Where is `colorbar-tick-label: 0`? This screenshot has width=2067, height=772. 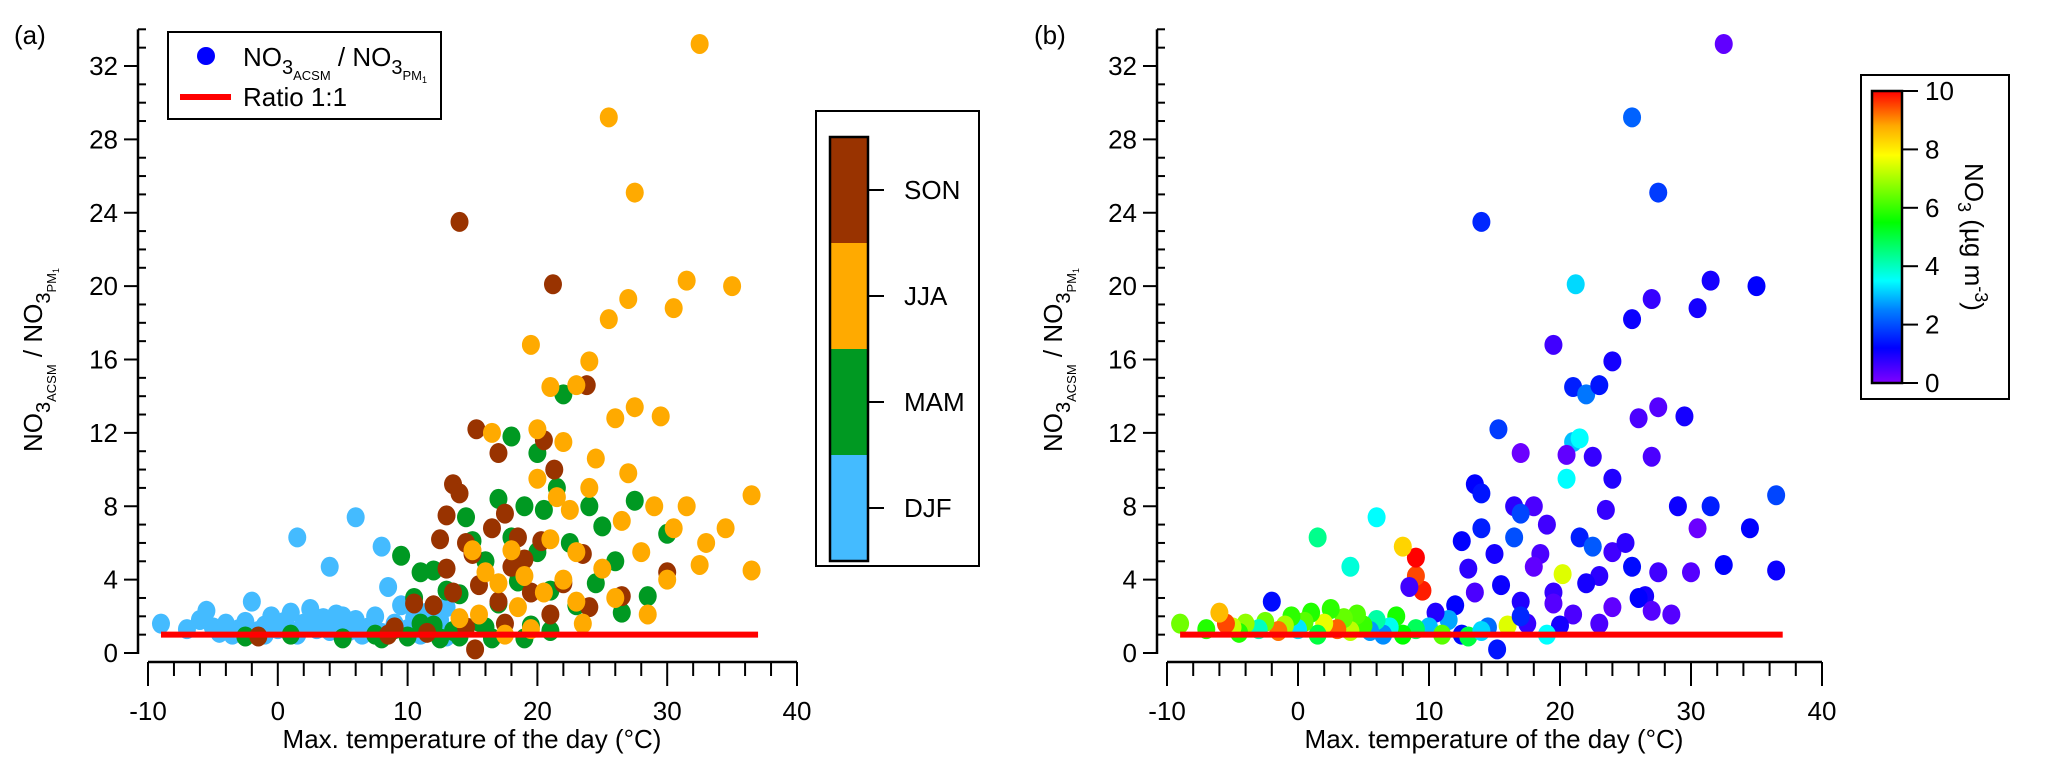 colorbar-tick-label: 0 is located at coordinates (1932, 383).